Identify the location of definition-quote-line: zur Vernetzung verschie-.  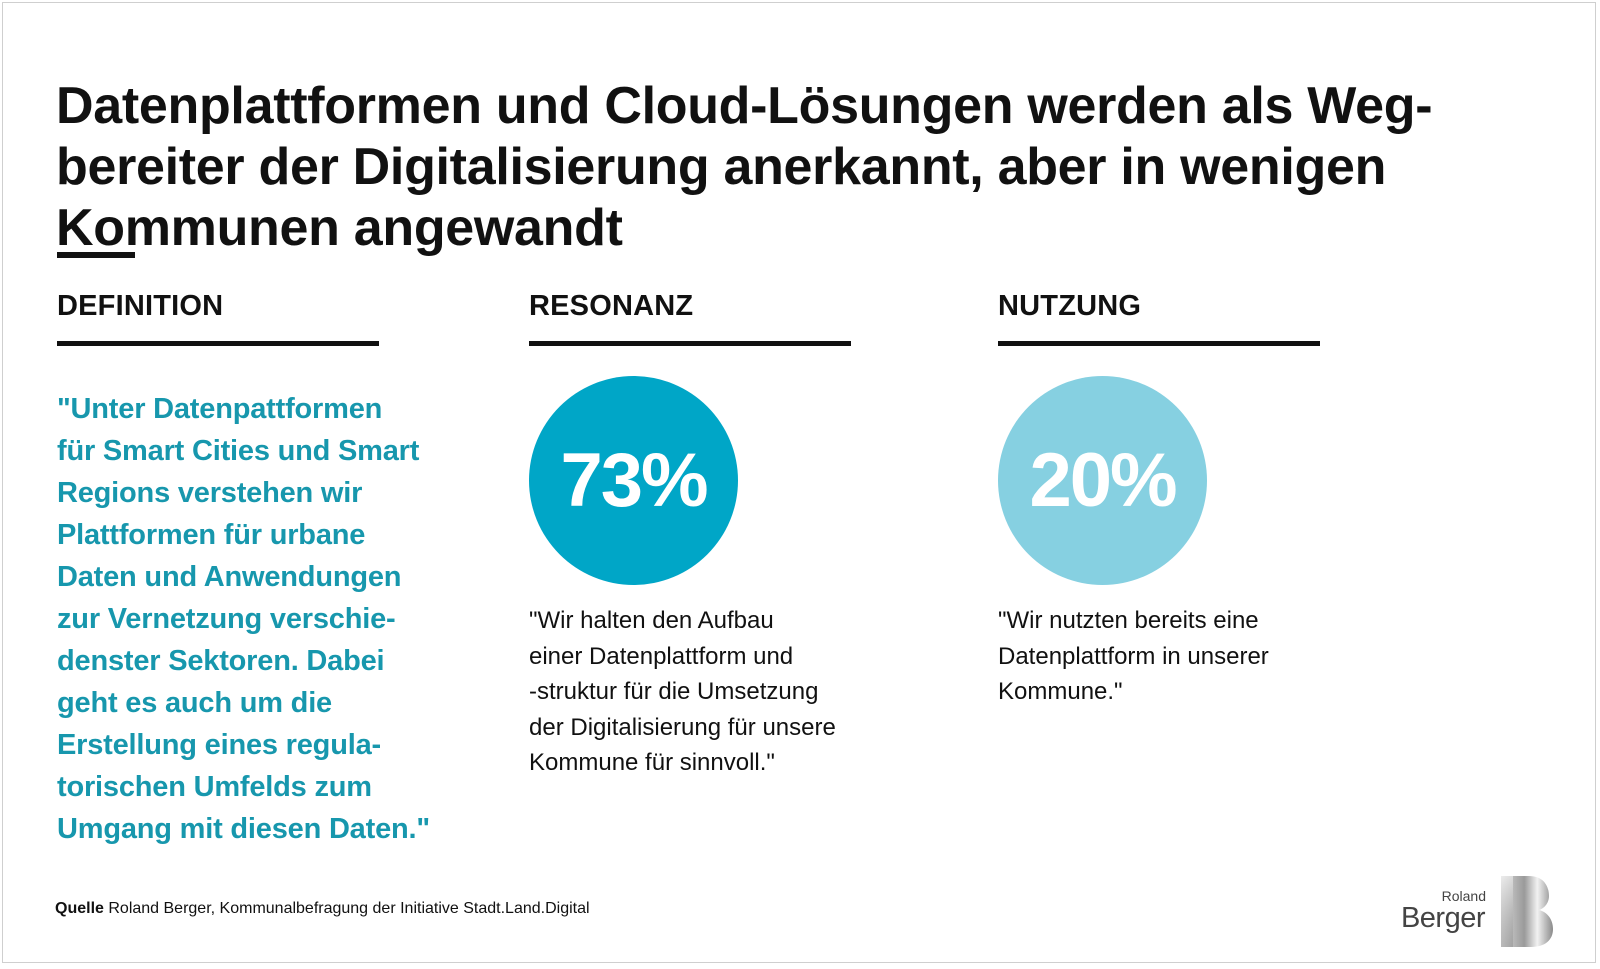
(226, 619).